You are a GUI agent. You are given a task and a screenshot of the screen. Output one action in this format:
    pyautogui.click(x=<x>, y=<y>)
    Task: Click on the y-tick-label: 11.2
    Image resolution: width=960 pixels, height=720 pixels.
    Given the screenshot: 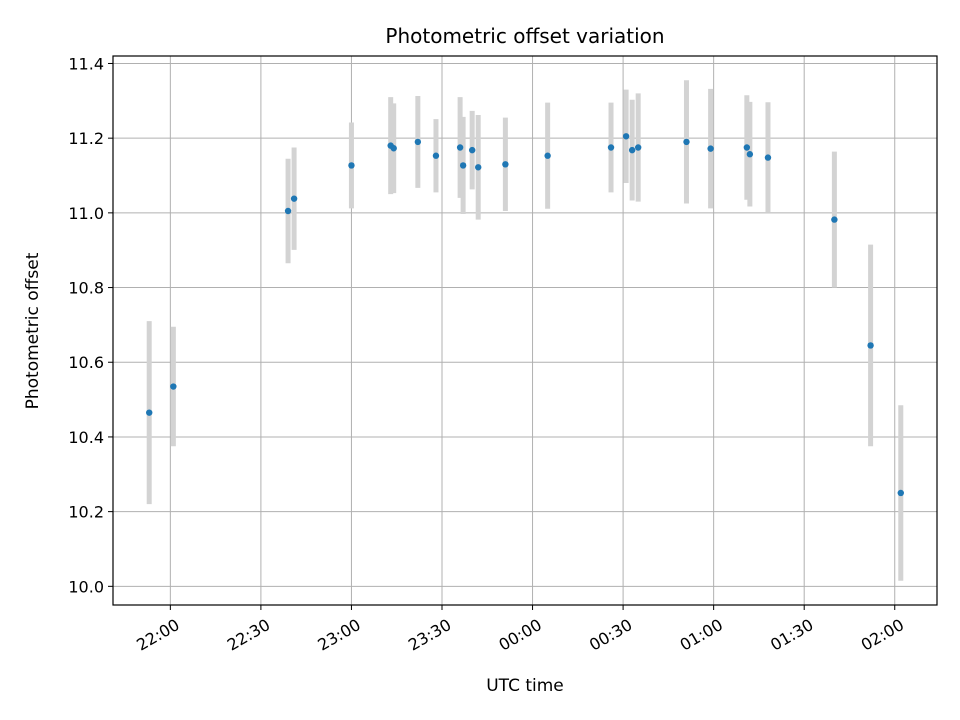 What is the action you would take?
    pyautogui.click(x=86, y=138)
    